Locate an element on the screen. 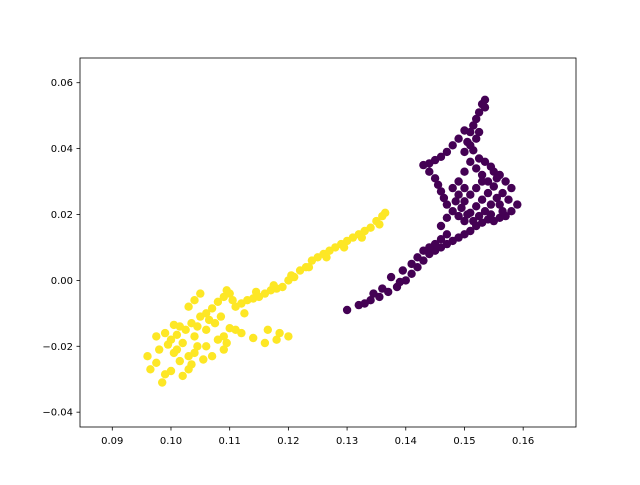  y-tick-label: −0.02 is located at coordinates (57, 347).